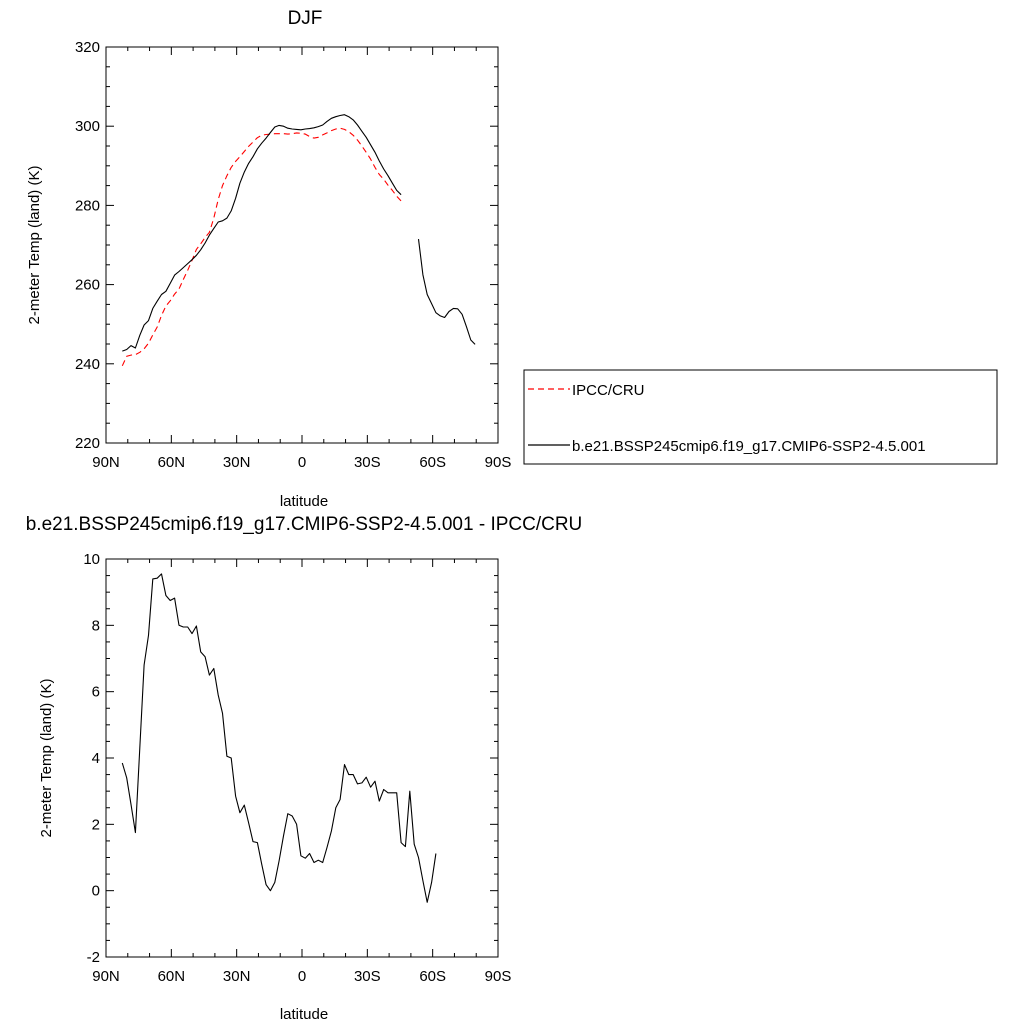 The width and height of the screenshot is (1024, 1024). What do you see at coordinates (87, 245) in the screenshot?
I see `top-y-tick-labels: 220 240 260 280 300 320` at bounding box center [87, 245].